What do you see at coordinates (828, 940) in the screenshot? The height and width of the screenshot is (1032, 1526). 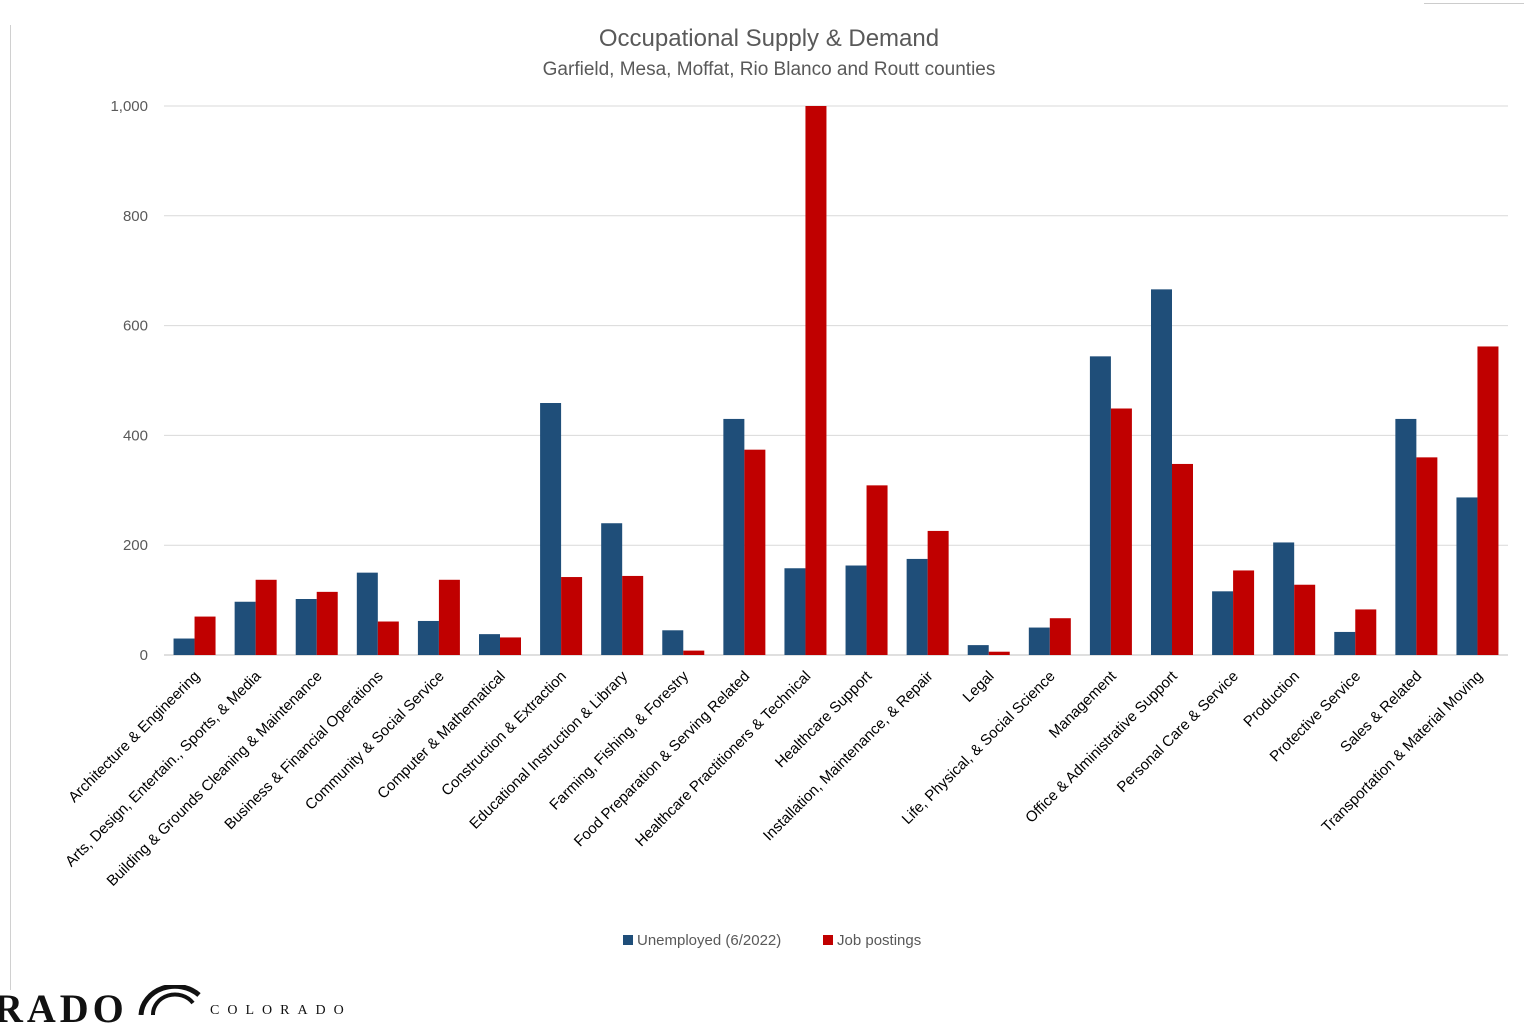 I see `legend-swatch-job-postings` at bounding box center [828, 940].